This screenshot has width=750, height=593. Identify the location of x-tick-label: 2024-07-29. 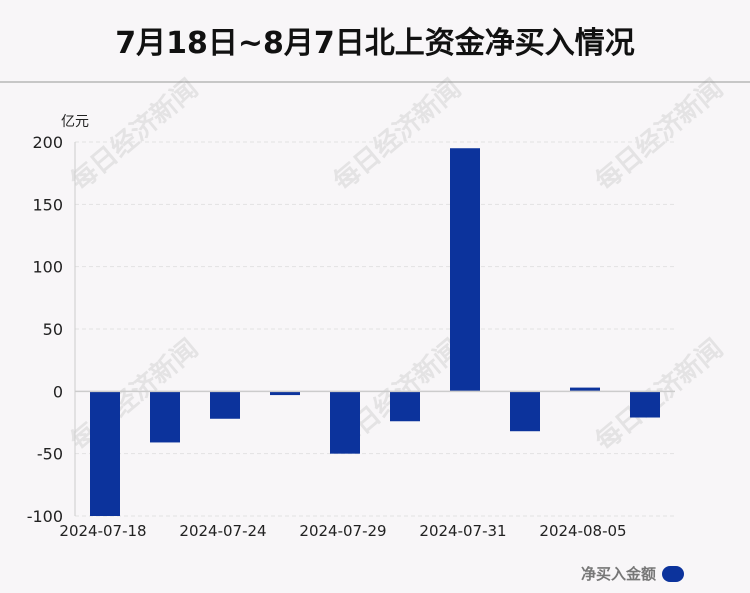
(342, 531).